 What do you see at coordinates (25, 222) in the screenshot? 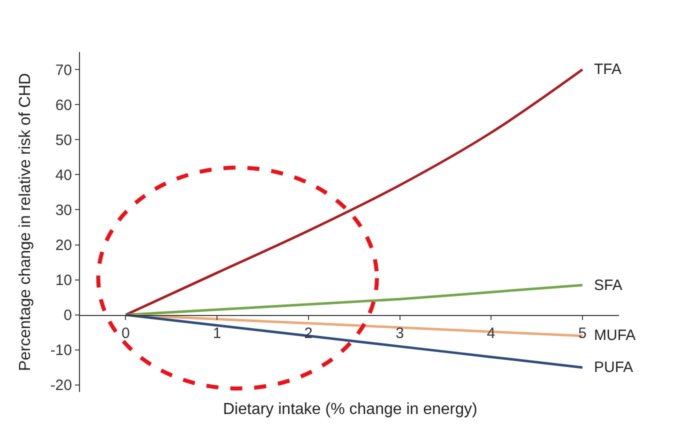
I see `y-axis-title: Percentage change in relative risk of CHD` at bounding box center [25, 222].